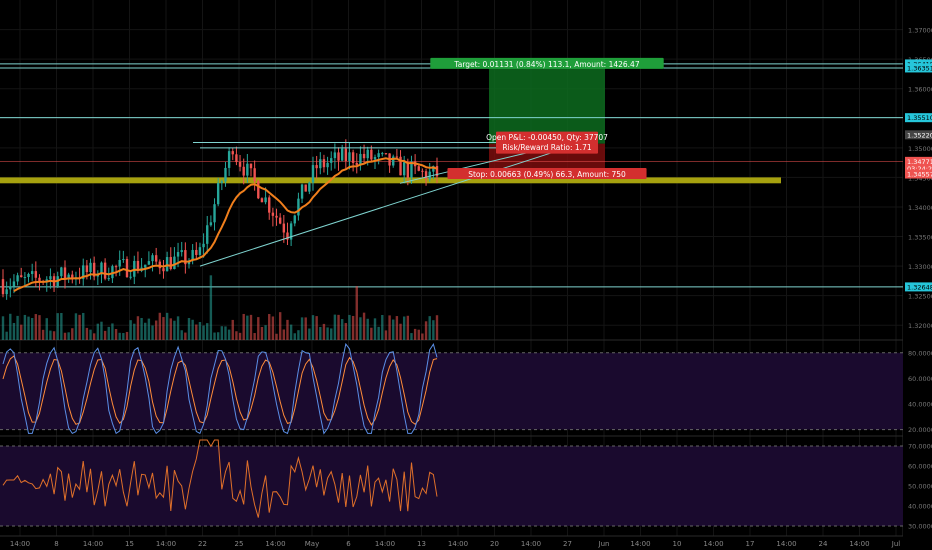  What do you see at coordinates (920, 208) in the screenshot?
I see `price-tick-label: 1.34000` at bounding box center [920, 208].